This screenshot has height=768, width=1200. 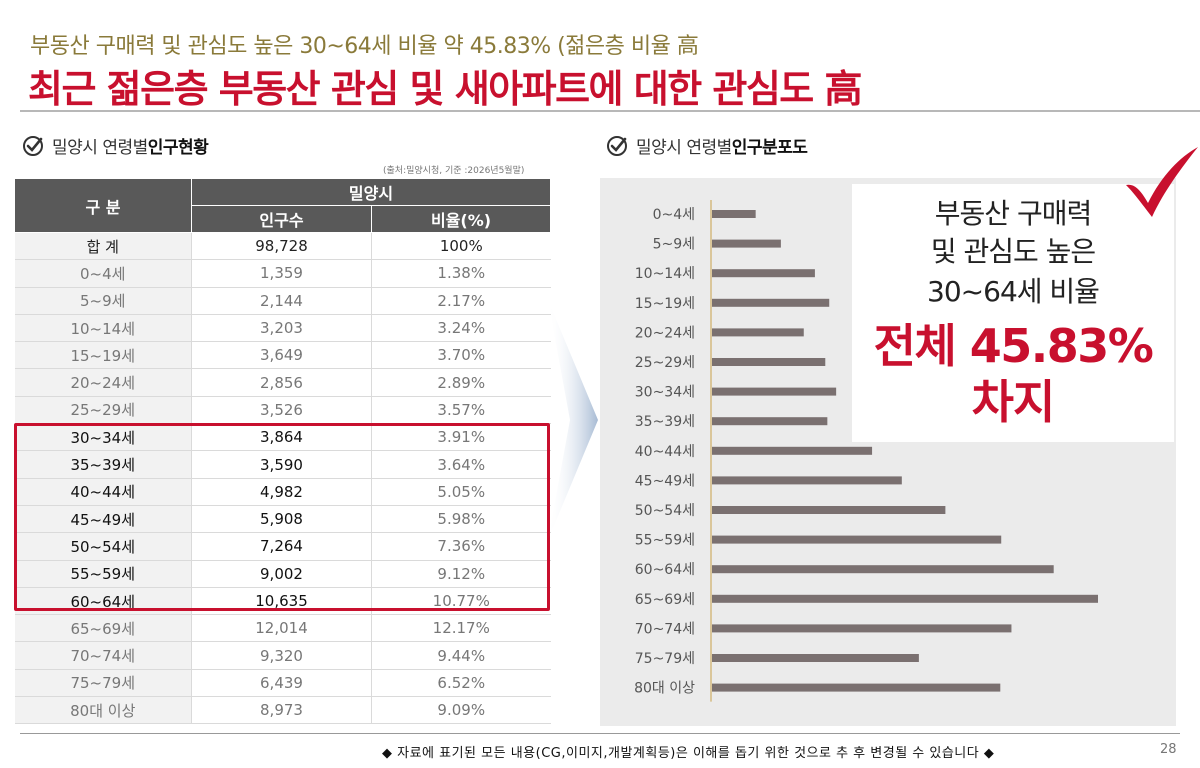 What do you see at coordinates (281, 246) in the screenshot?
I see `cell-population: 98,728` at bounding box center [281, 246].